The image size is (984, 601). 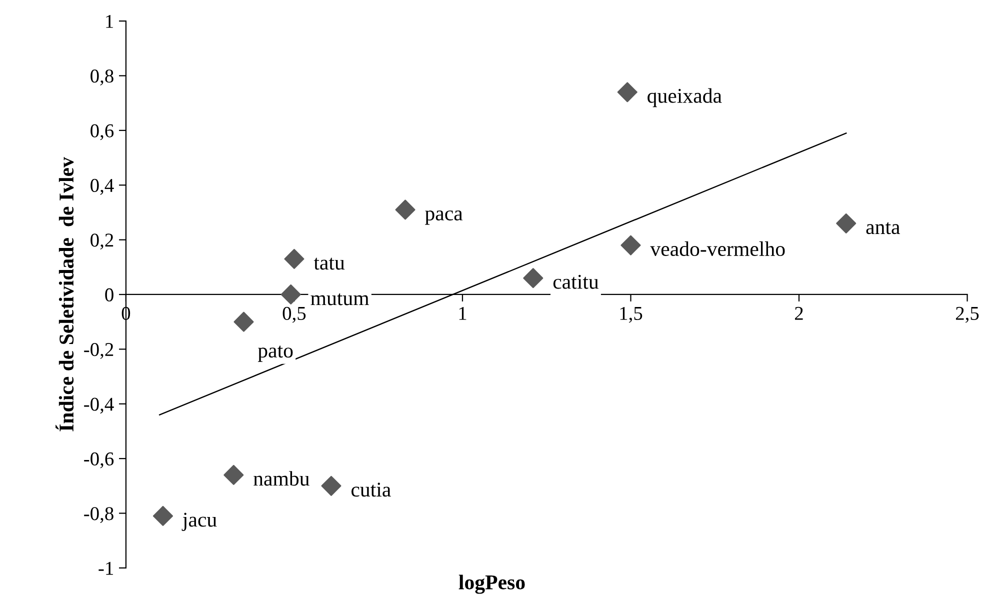 I want to click on annotation: nambu, so click(x=282, y=478).